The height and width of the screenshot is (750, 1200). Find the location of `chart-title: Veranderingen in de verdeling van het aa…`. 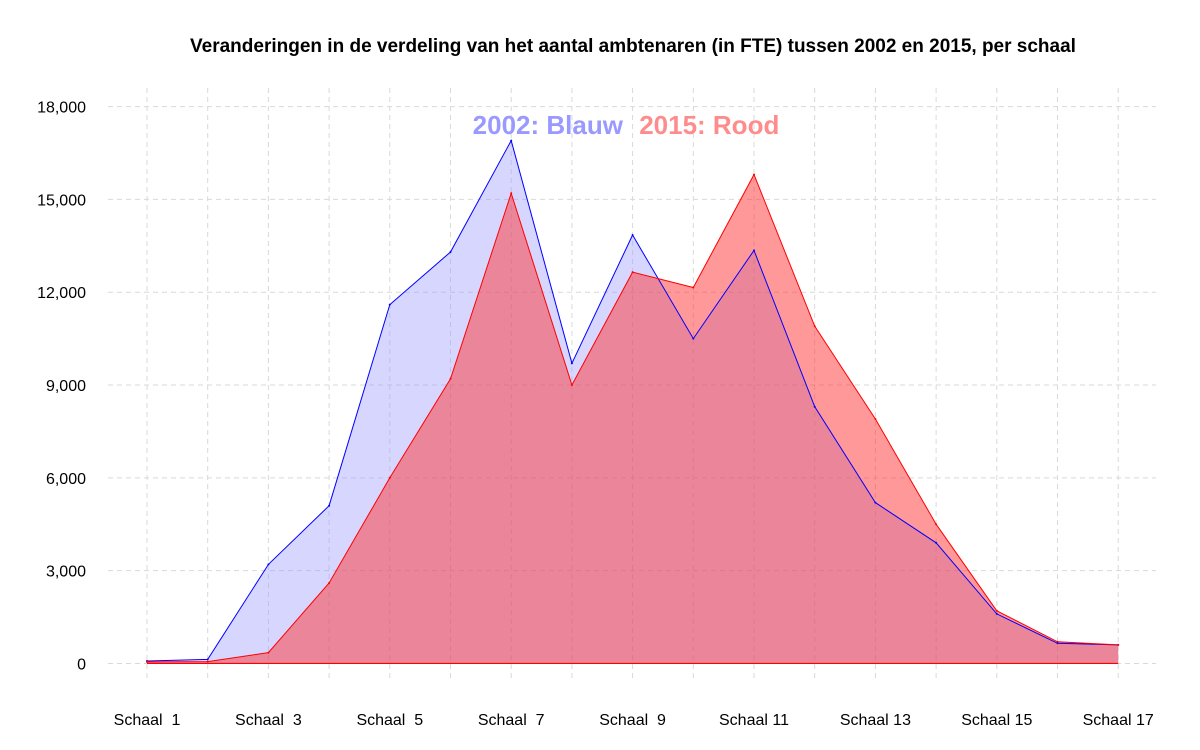

chart-title: Veranderingen in de verdeling van het aa… is located at coordinates (633, 46).